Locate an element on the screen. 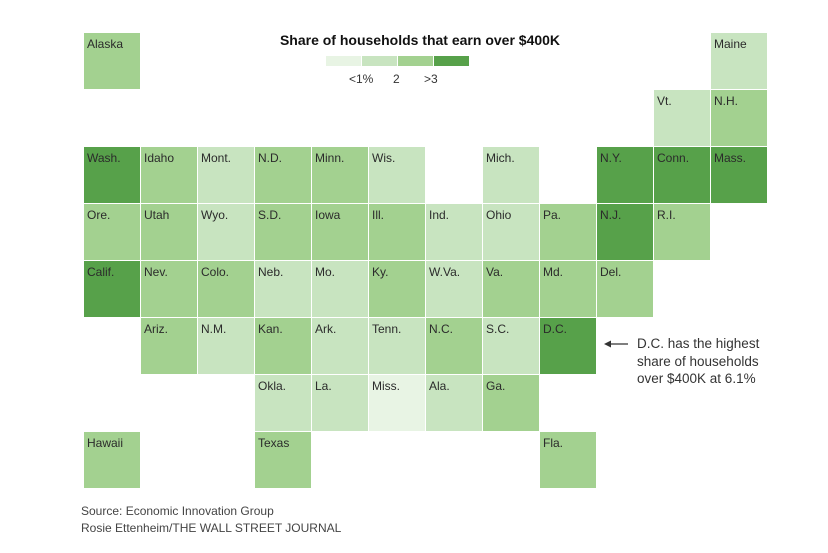  tile-label-nev: Nev. is located at coordinates (156, 272).